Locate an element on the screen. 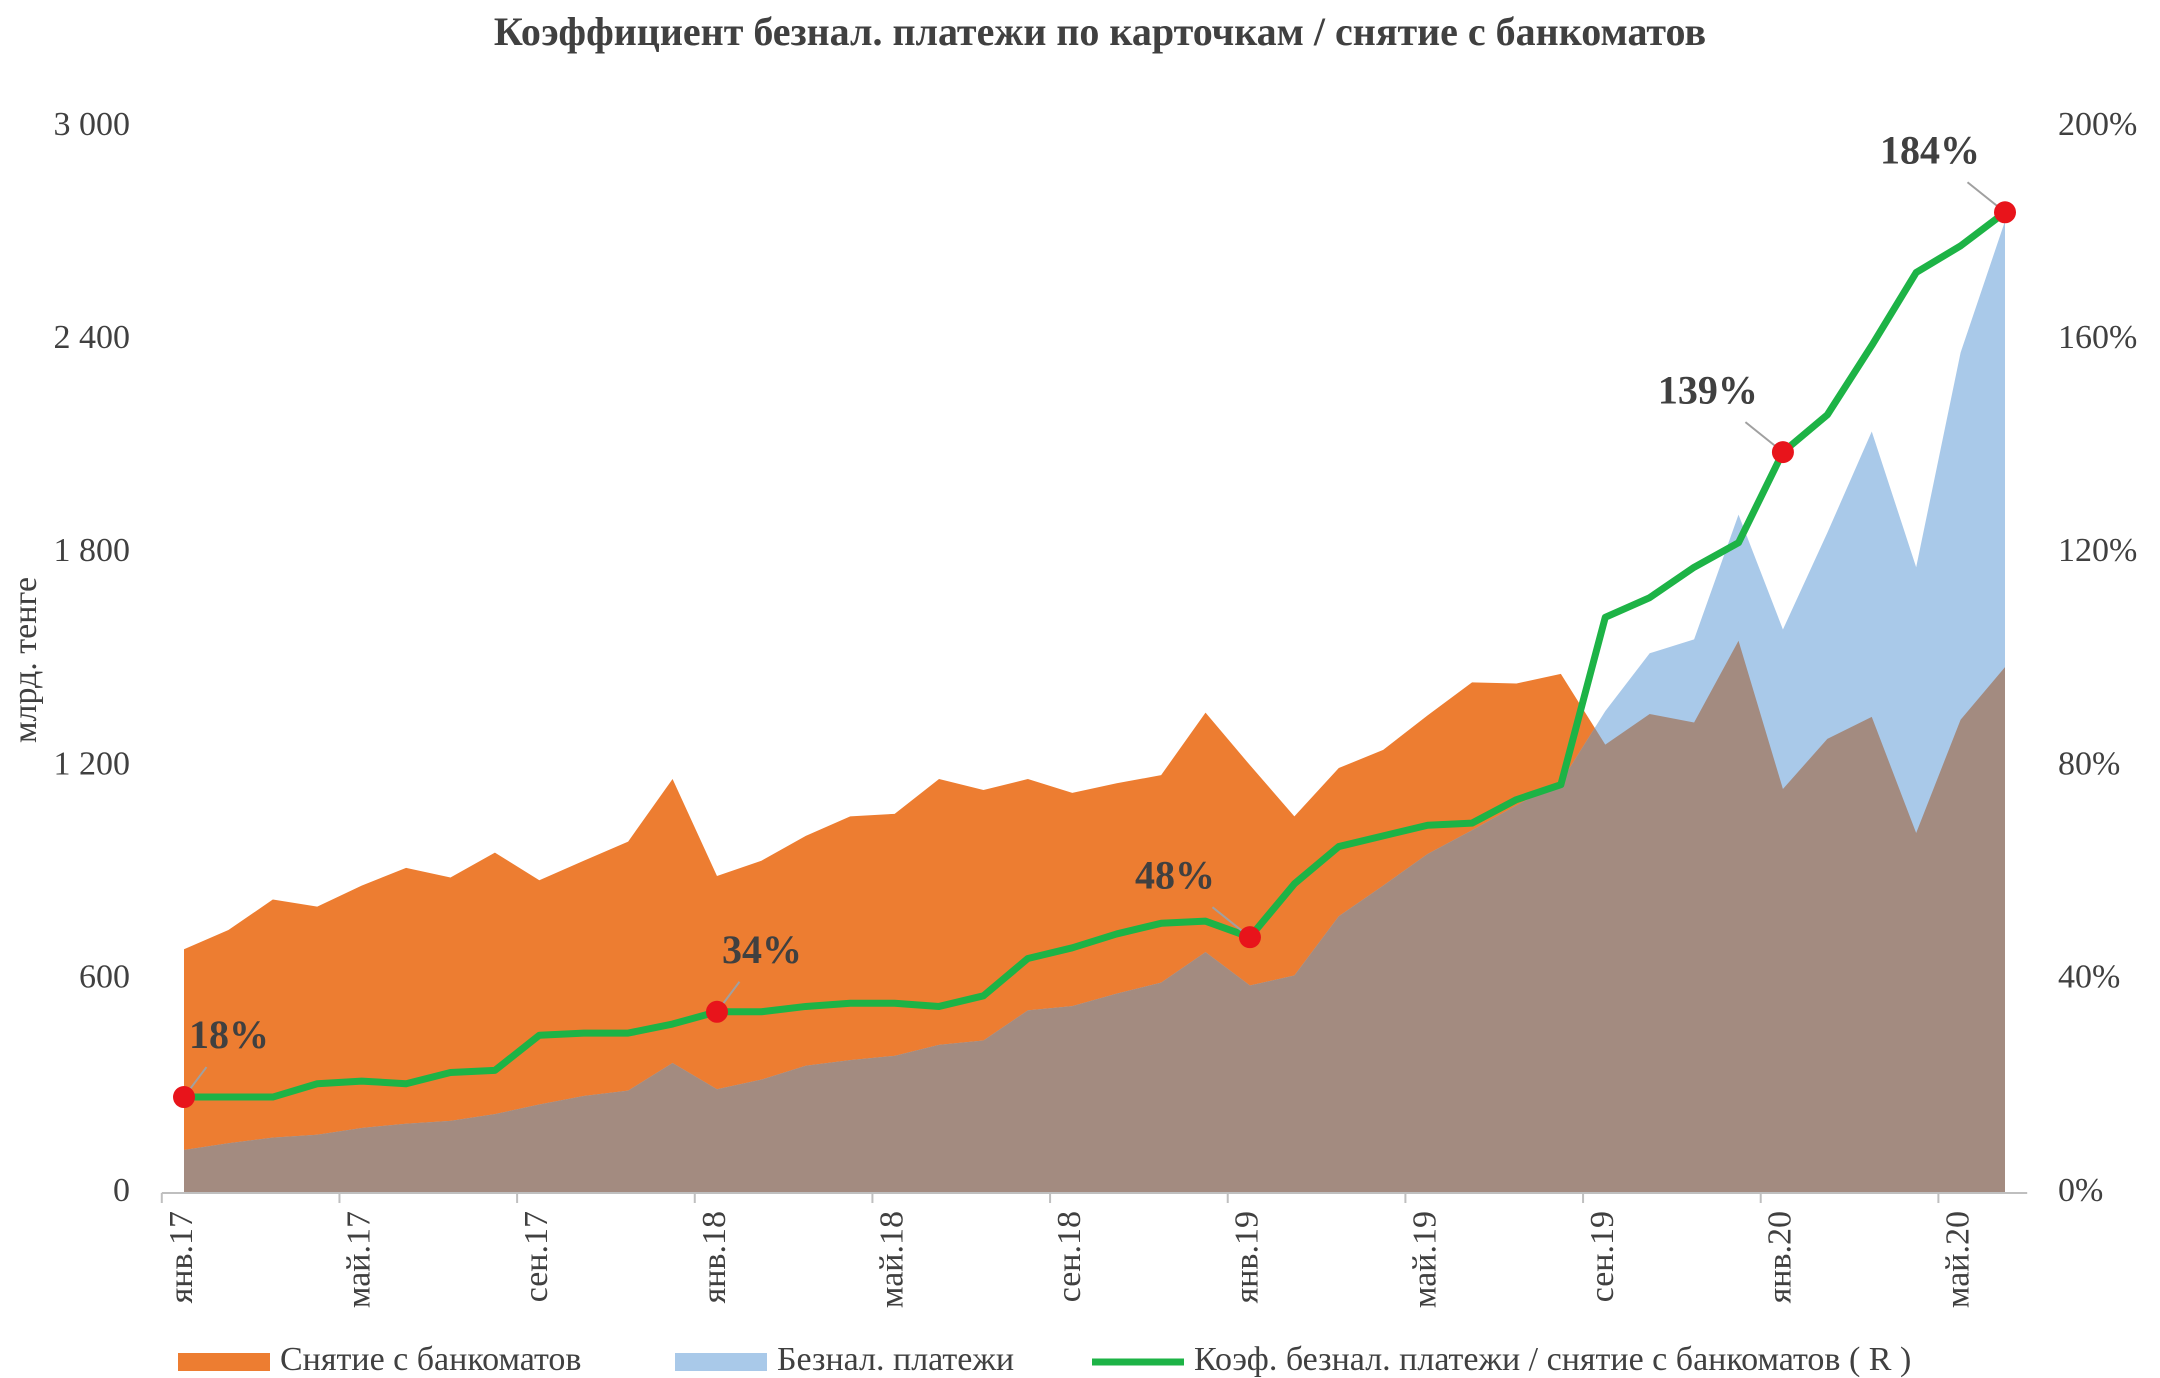 The image size is (2160, 1378). data-label: 18% is located at coordinates (229, 1034).